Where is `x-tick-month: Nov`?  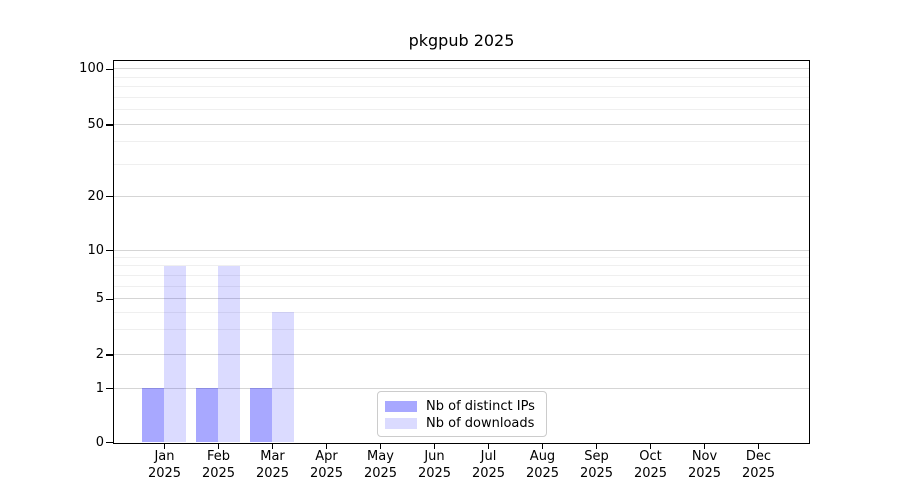
x-tick-month: Nov is located at coordinates (704, 456).